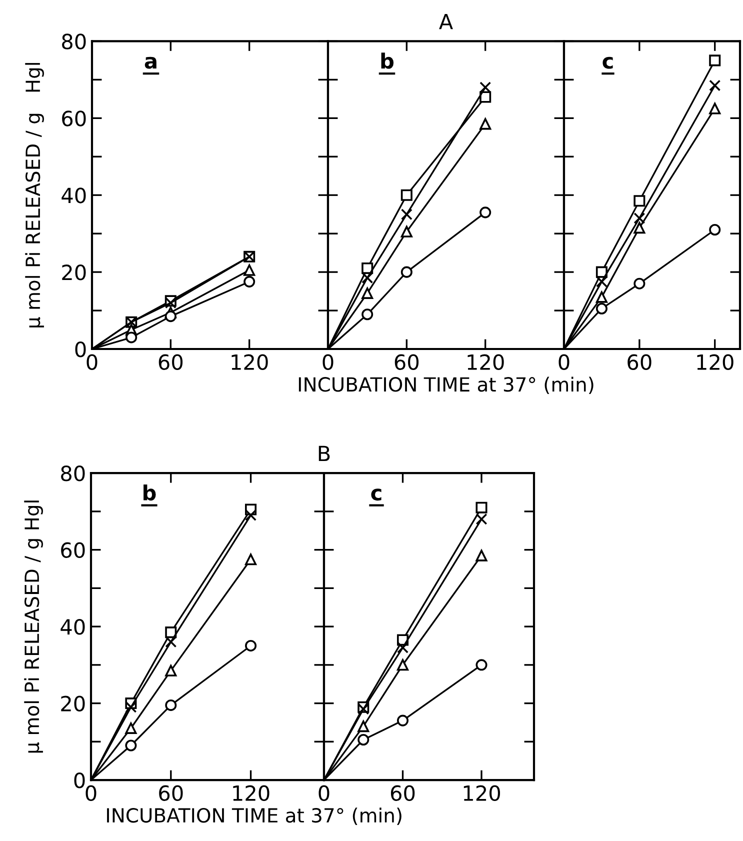 Image resolution: width=743 pixels, height=841 pixels. Describe the element at coordinates (446, 22) in the screenshot. I see `chart-title: A` at that location.